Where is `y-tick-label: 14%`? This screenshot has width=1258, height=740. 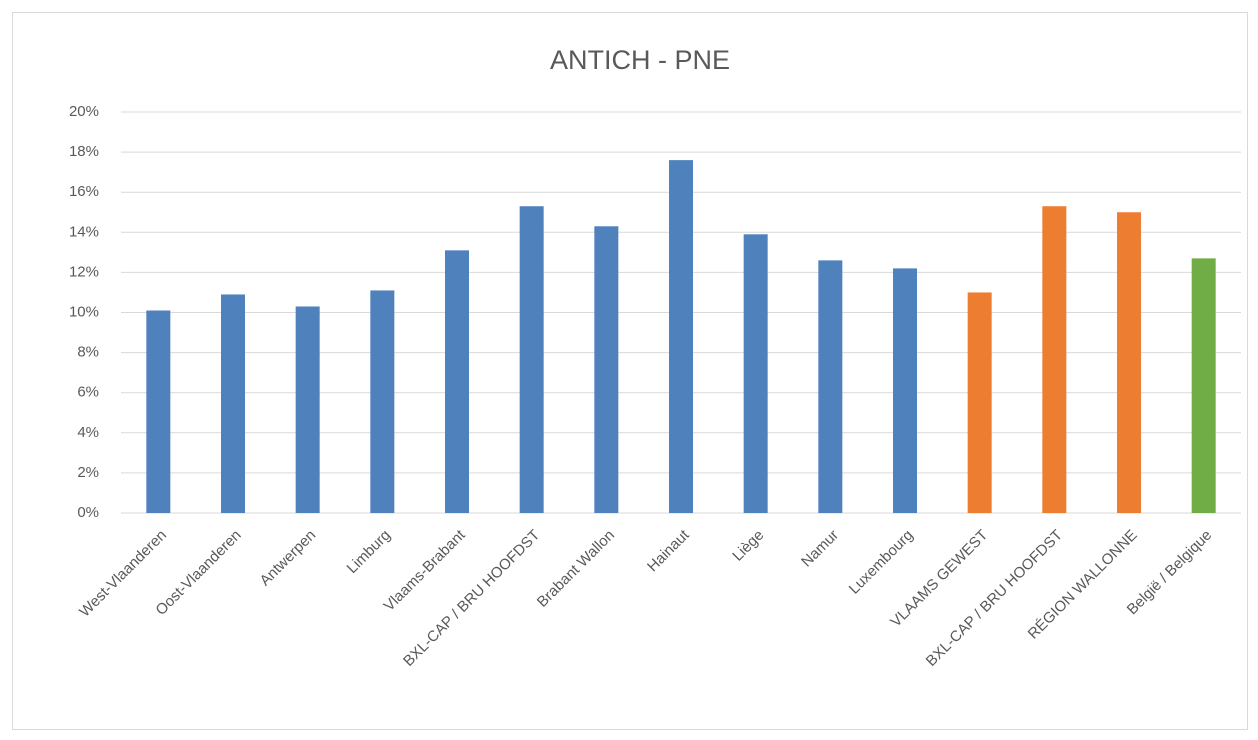 y-tick-label: 14% is located at coordinates (84, 231).